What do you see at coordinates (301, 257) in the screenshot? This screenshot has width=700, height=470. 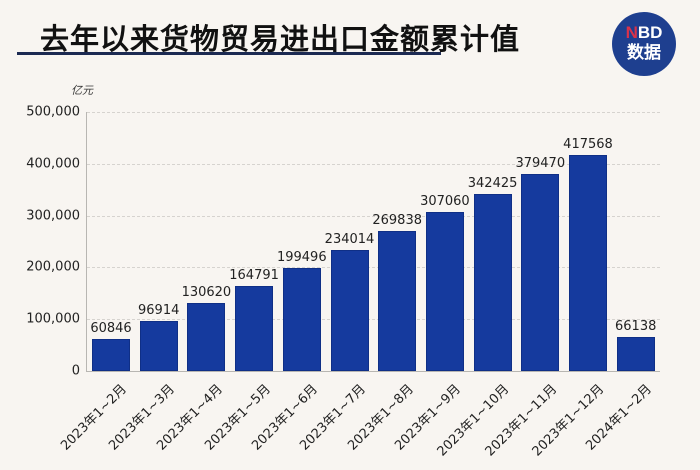 I see `value-label: 199496` at bounding box center [301, 257].